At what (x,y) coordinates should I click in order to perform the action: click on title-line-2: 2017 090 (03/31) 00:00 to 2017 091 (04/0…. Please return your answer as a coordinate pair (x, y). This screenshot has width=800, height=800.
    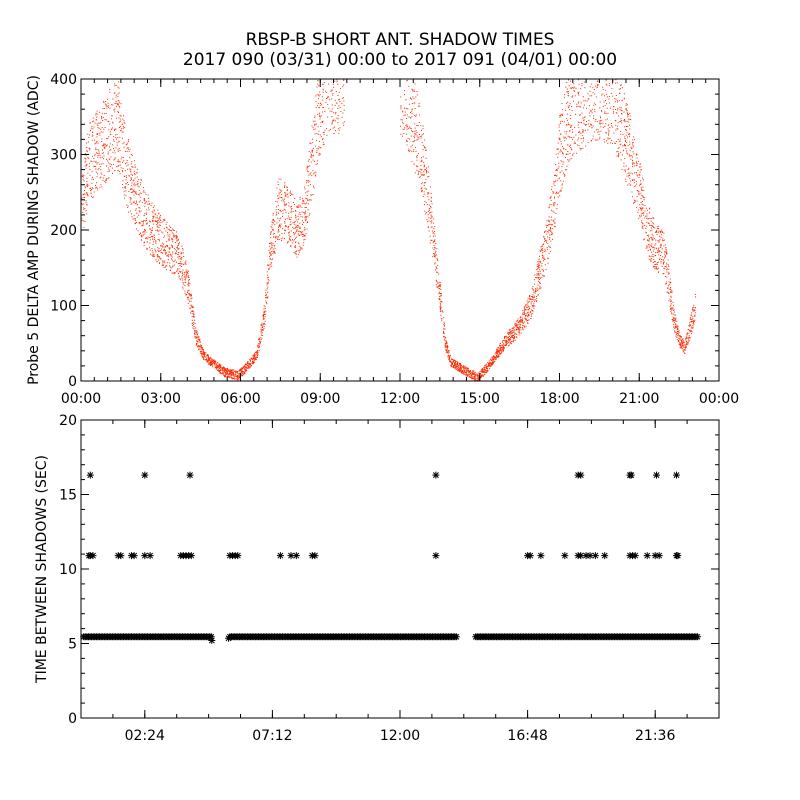
    Looking at the image, I should click on (400, 60).